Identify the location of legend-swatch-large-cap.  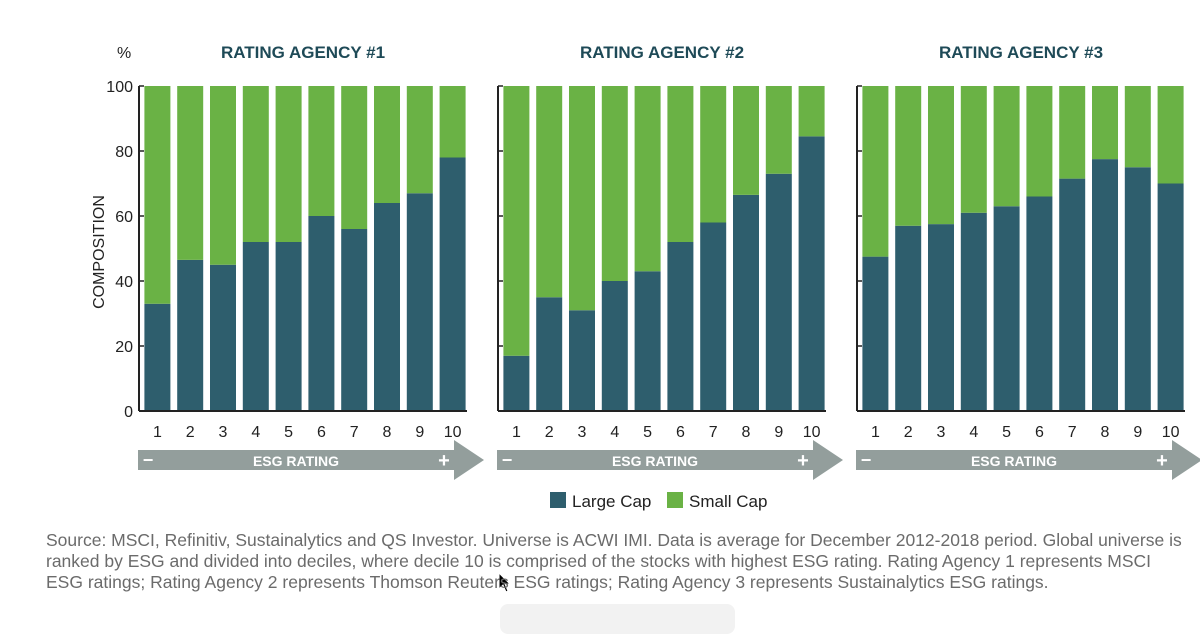
(558, 500).